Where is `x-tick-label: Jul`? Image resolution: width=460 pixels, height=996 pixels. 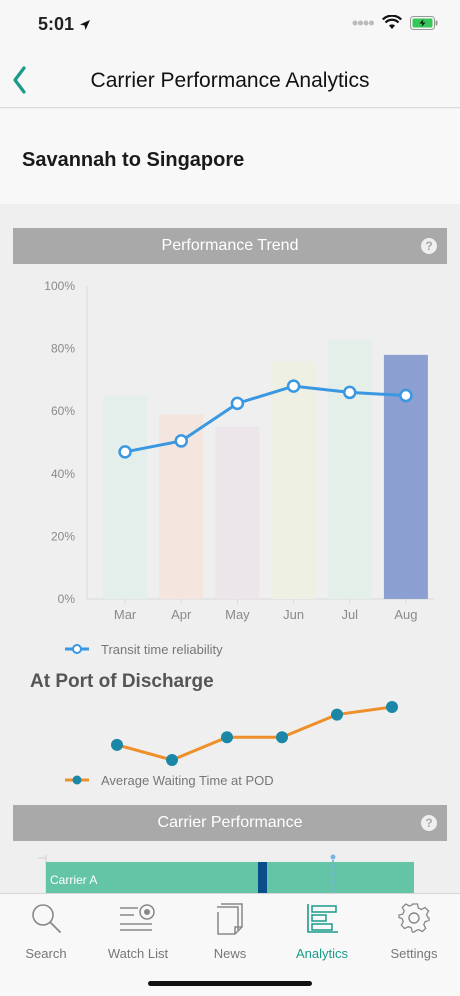
x-tick-label: Jul is located at coordinates (349, 614).